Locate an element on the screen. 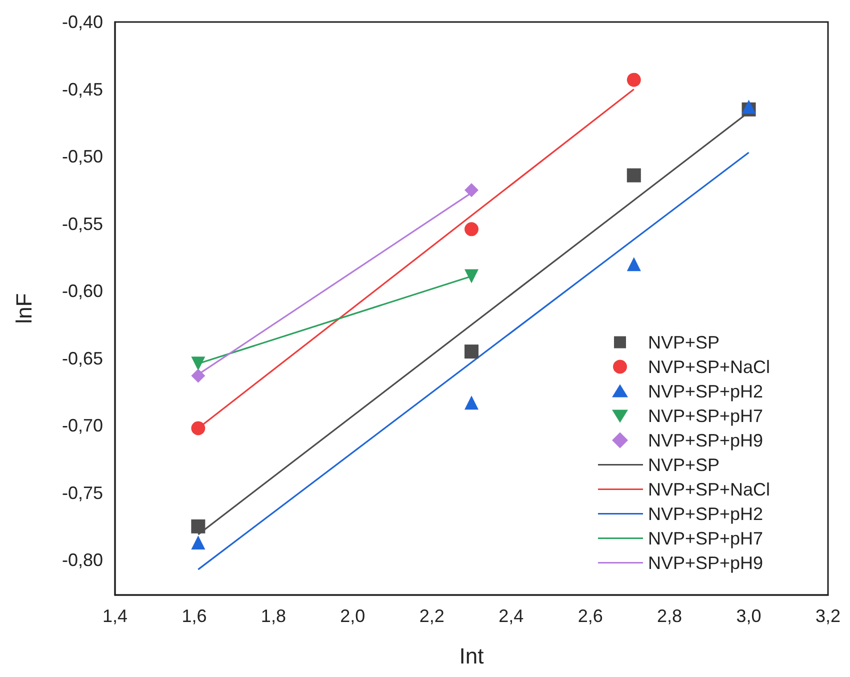  x-tick-label: 1,6 is located at coordinates (194, 616).